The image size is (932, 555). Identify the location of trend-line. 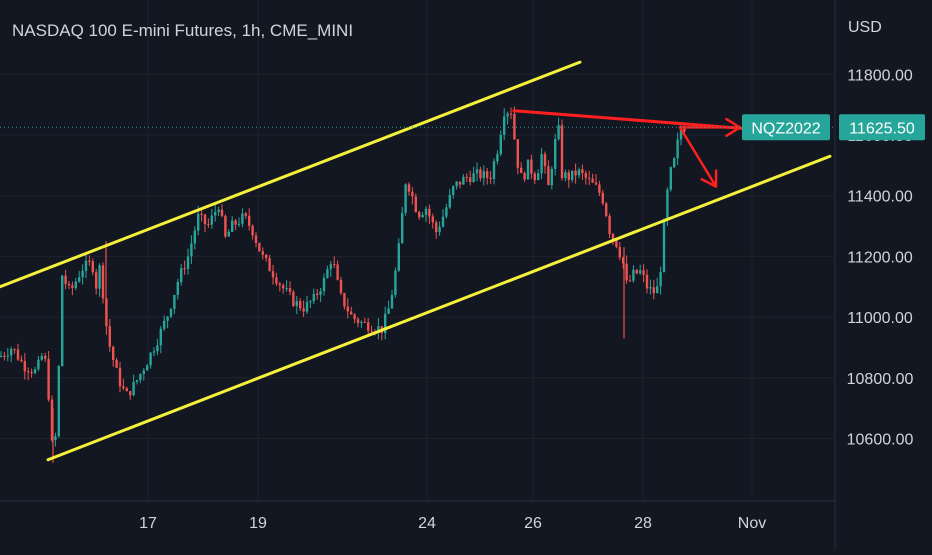
(628, 119).